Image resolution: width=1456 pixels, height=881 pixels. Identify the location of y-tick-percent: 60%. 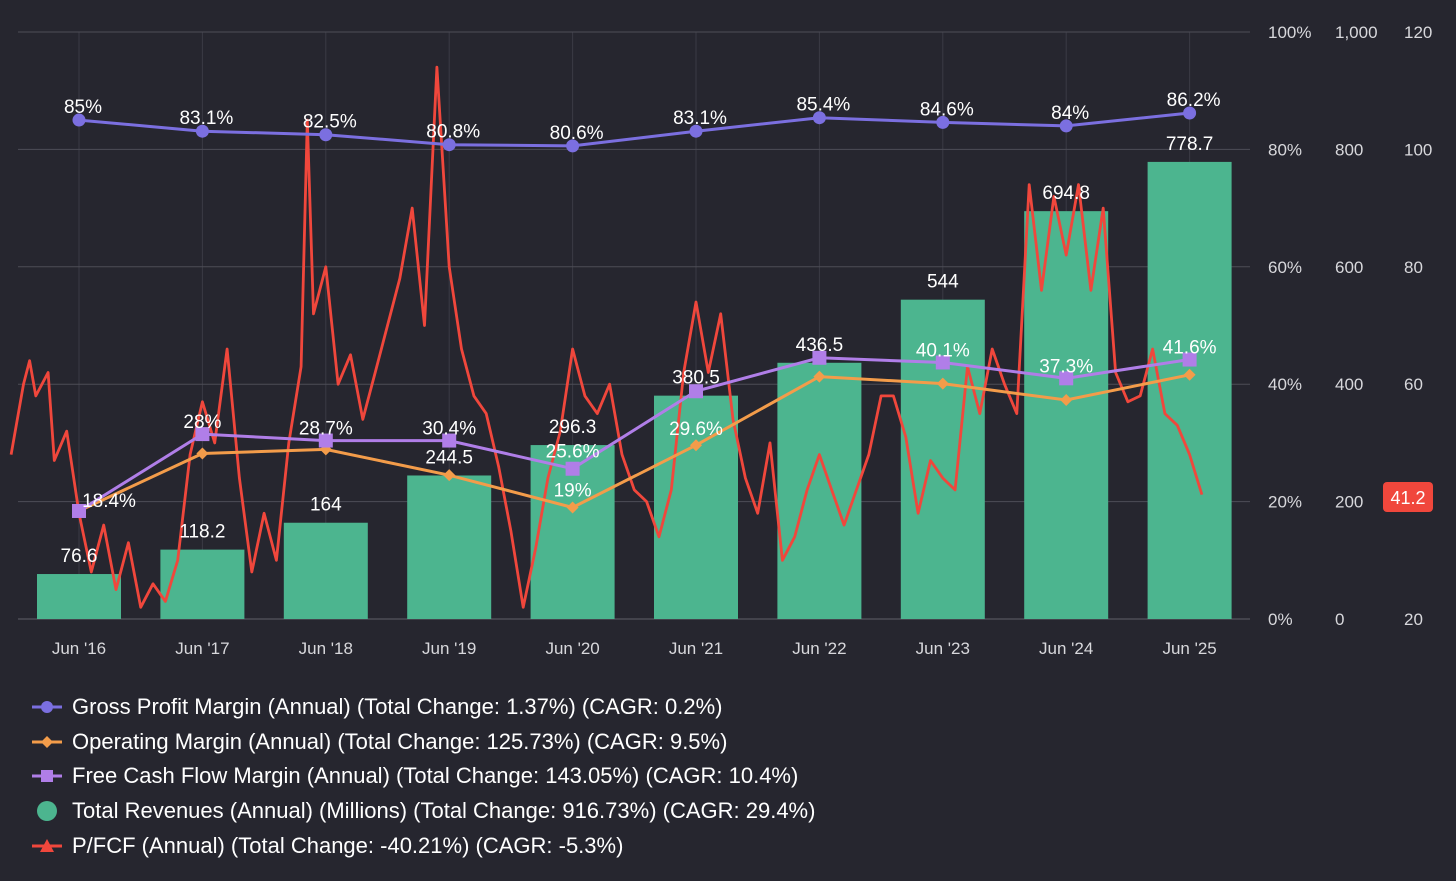
(1285, 267).